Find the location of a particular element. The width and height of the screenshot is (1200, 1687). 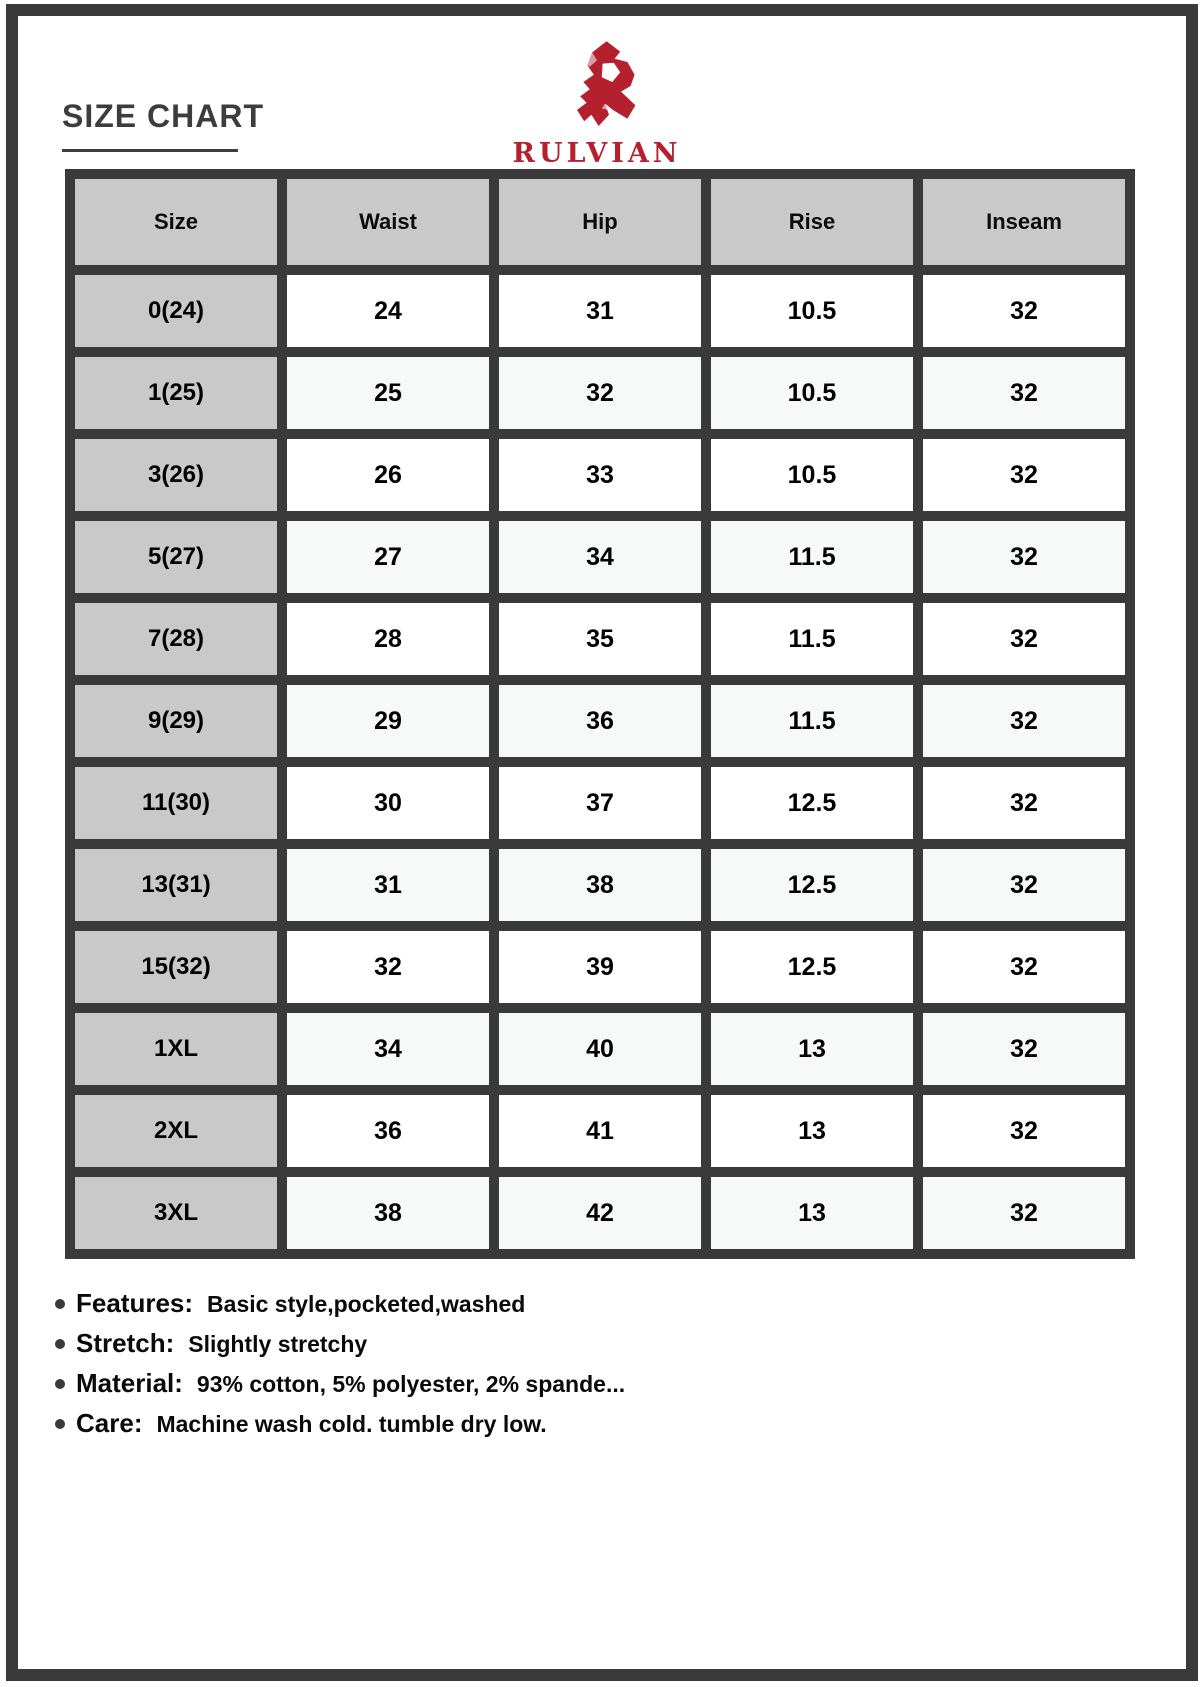

size-cell: 3(26) is located at coordinates (176, 475).